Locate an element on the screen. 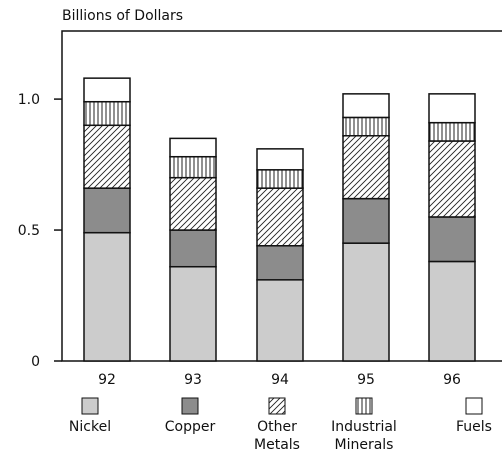 This screenshot has height=476, width=502. y-tick-label: 0 is located at coordinates (35, 362).